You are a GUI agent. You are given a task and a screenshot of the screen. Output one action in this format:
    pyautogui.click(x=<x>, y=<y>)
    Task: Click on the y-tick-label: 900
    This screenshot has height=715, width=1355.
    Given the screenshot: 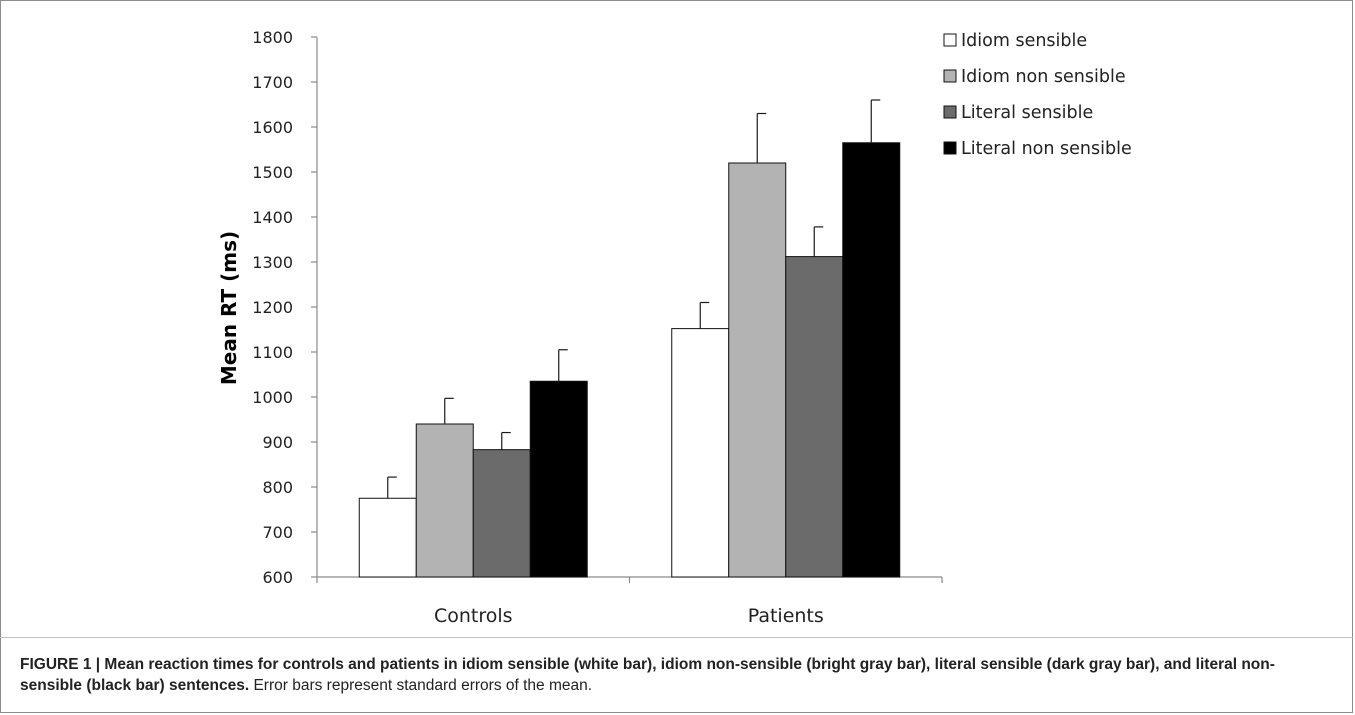 What is the action you would take?
    pyautogui.click(x=277, y=442)
    